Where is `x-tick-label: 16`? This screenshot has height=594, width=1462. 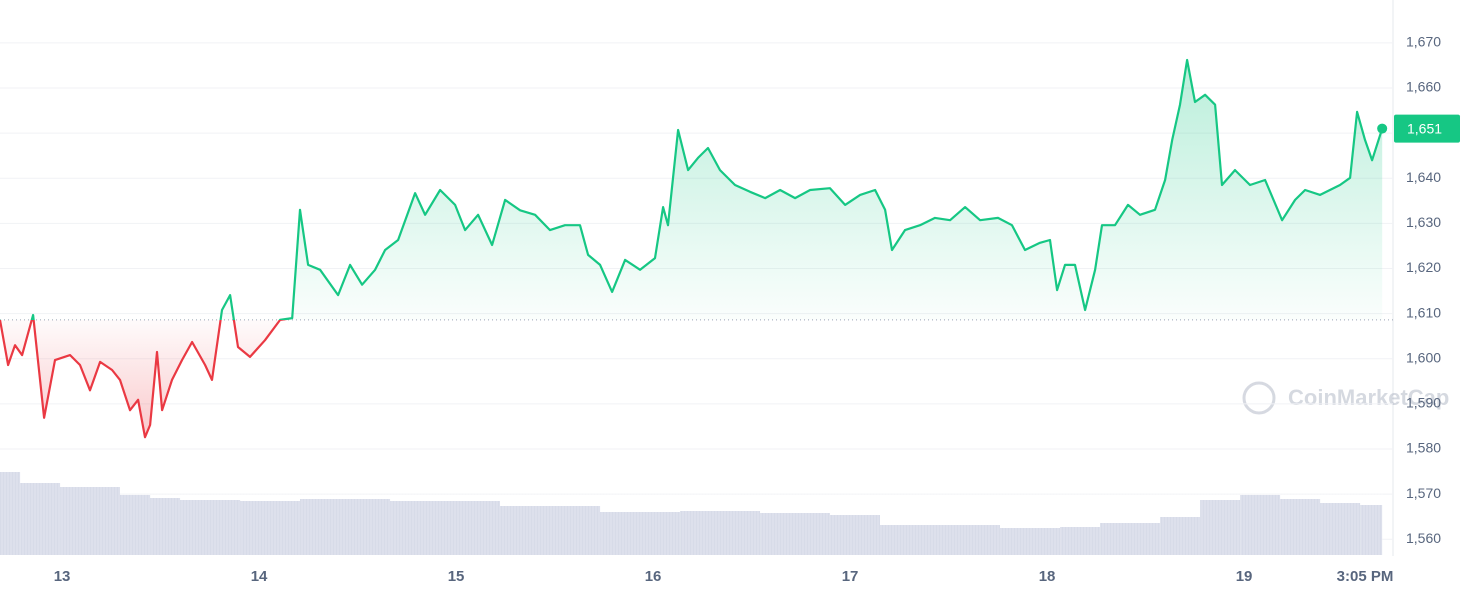
x-tick-label: 16 is located at coordinates (653, 576).